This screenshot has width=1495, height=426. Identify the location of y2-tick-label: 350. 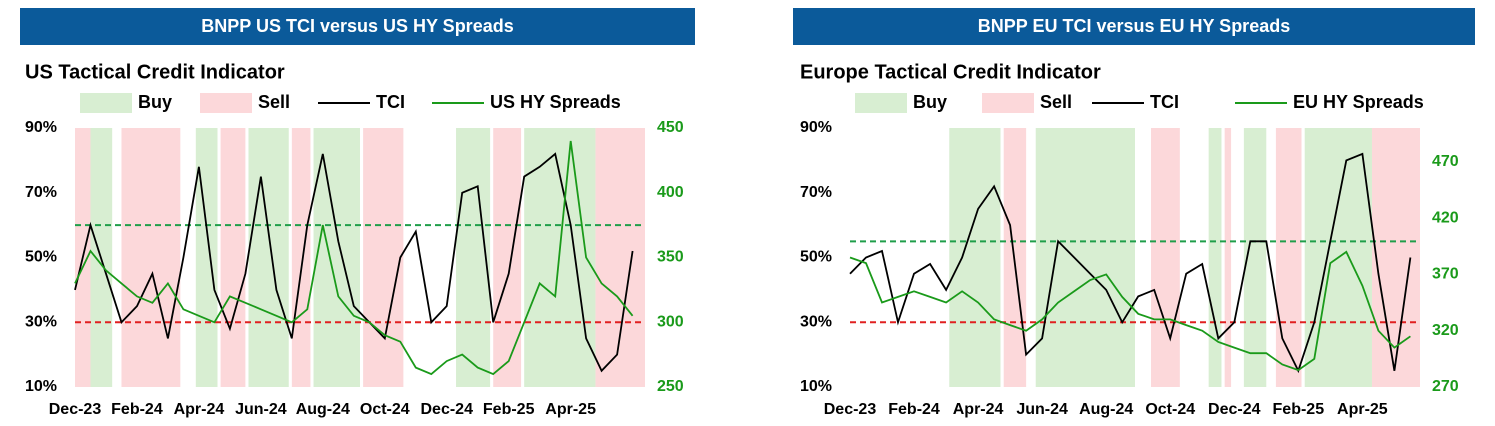
(670, 257).